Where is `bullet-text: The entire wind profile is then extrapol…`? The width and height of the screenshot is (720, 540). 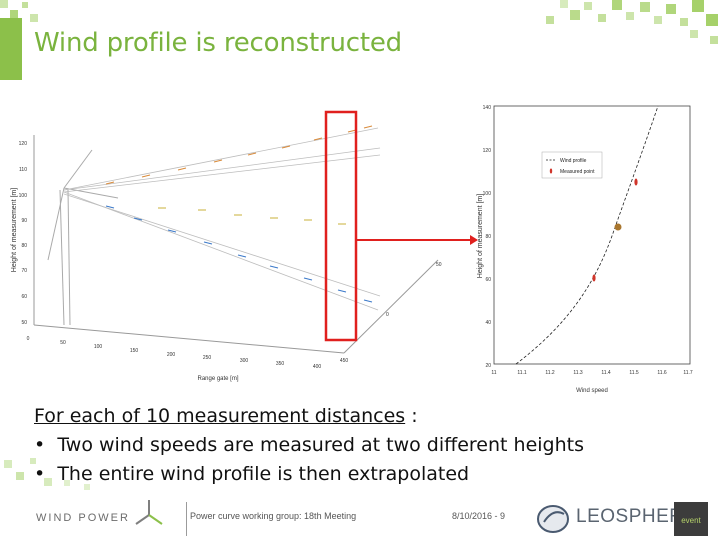 bullet-text: The entire wind profile is then extrapol… is located at coordinates (263, 474).